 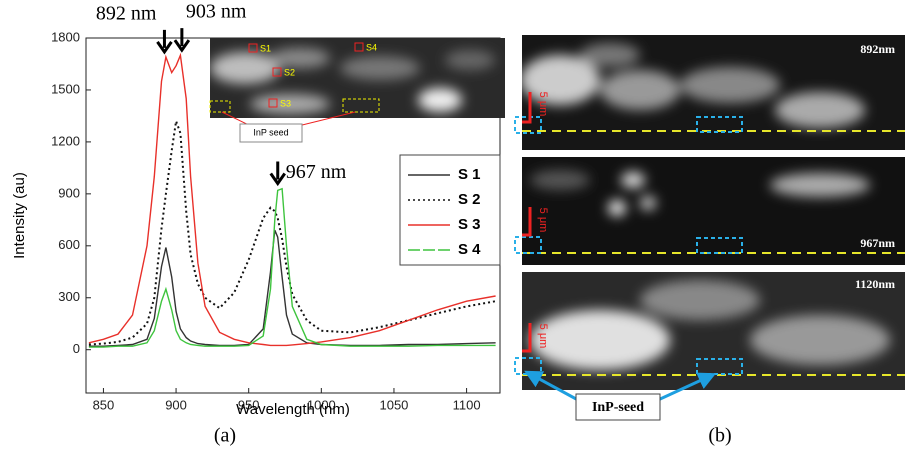 I want to click on legend-label: S 4, so click(x=469, y=249).